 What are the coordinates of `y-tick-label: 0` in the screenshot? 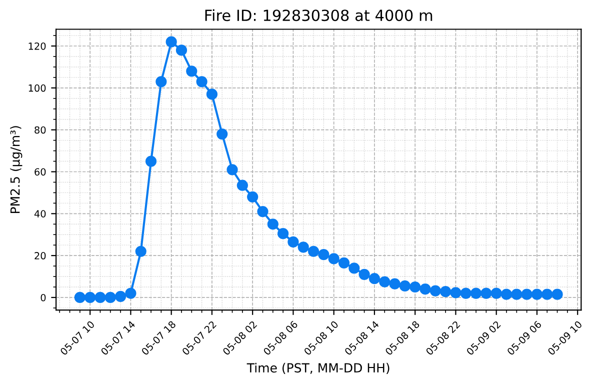 It's located at (43, 298).